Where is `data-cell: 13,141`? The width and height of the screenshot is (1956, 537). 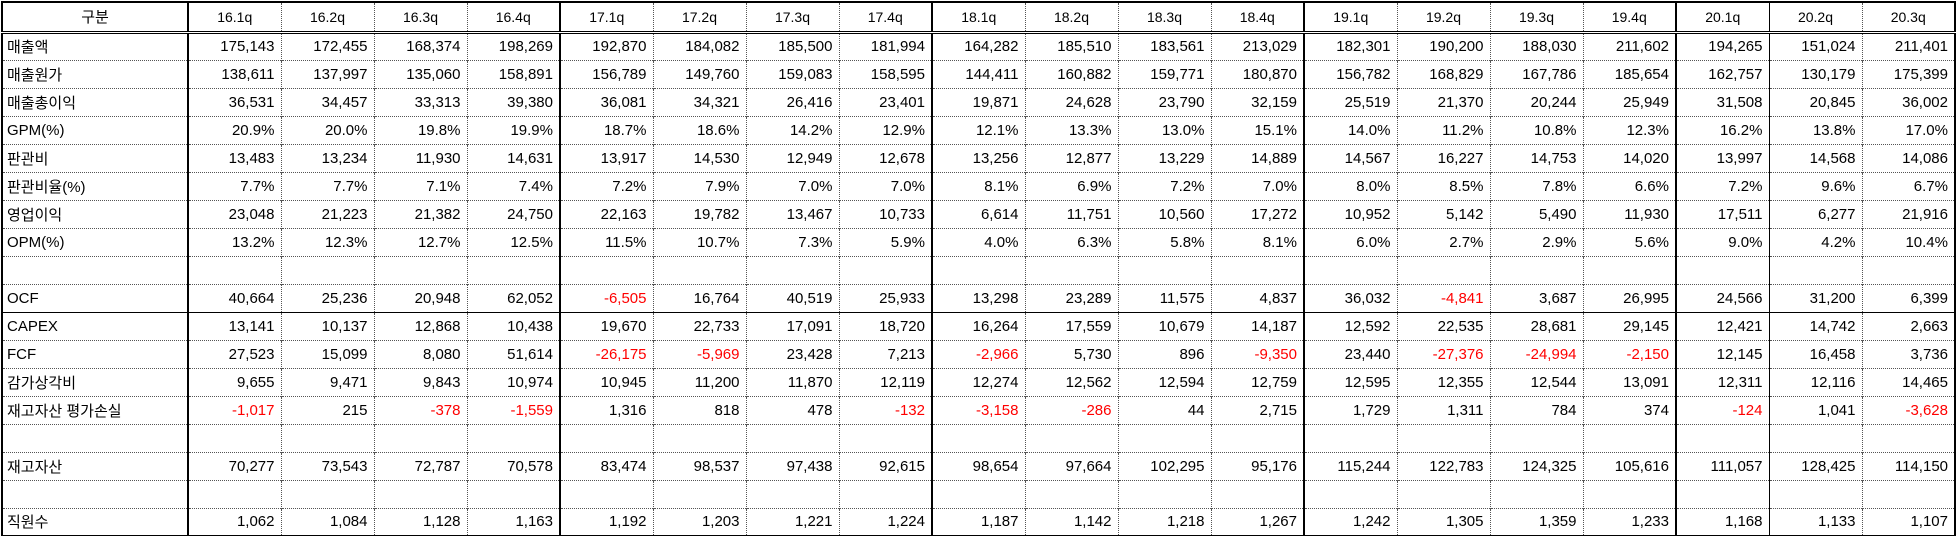 data-cell: 13,141 is located at coordinates (234, 325).